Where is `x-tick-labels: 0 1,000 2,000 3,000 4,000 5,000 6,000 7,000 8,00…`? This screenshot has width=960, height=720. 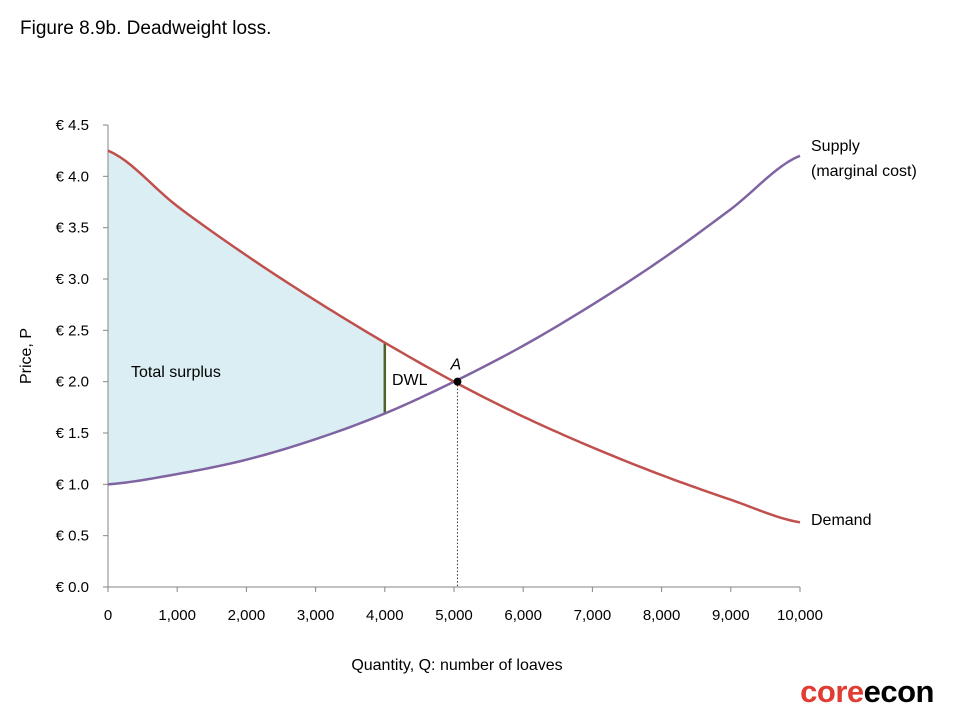
x-tick-labels: 0 1,000 2,000 3,000 4,000 5,000 6,000 7,000 8,00… is located at coordinates (463, 615).